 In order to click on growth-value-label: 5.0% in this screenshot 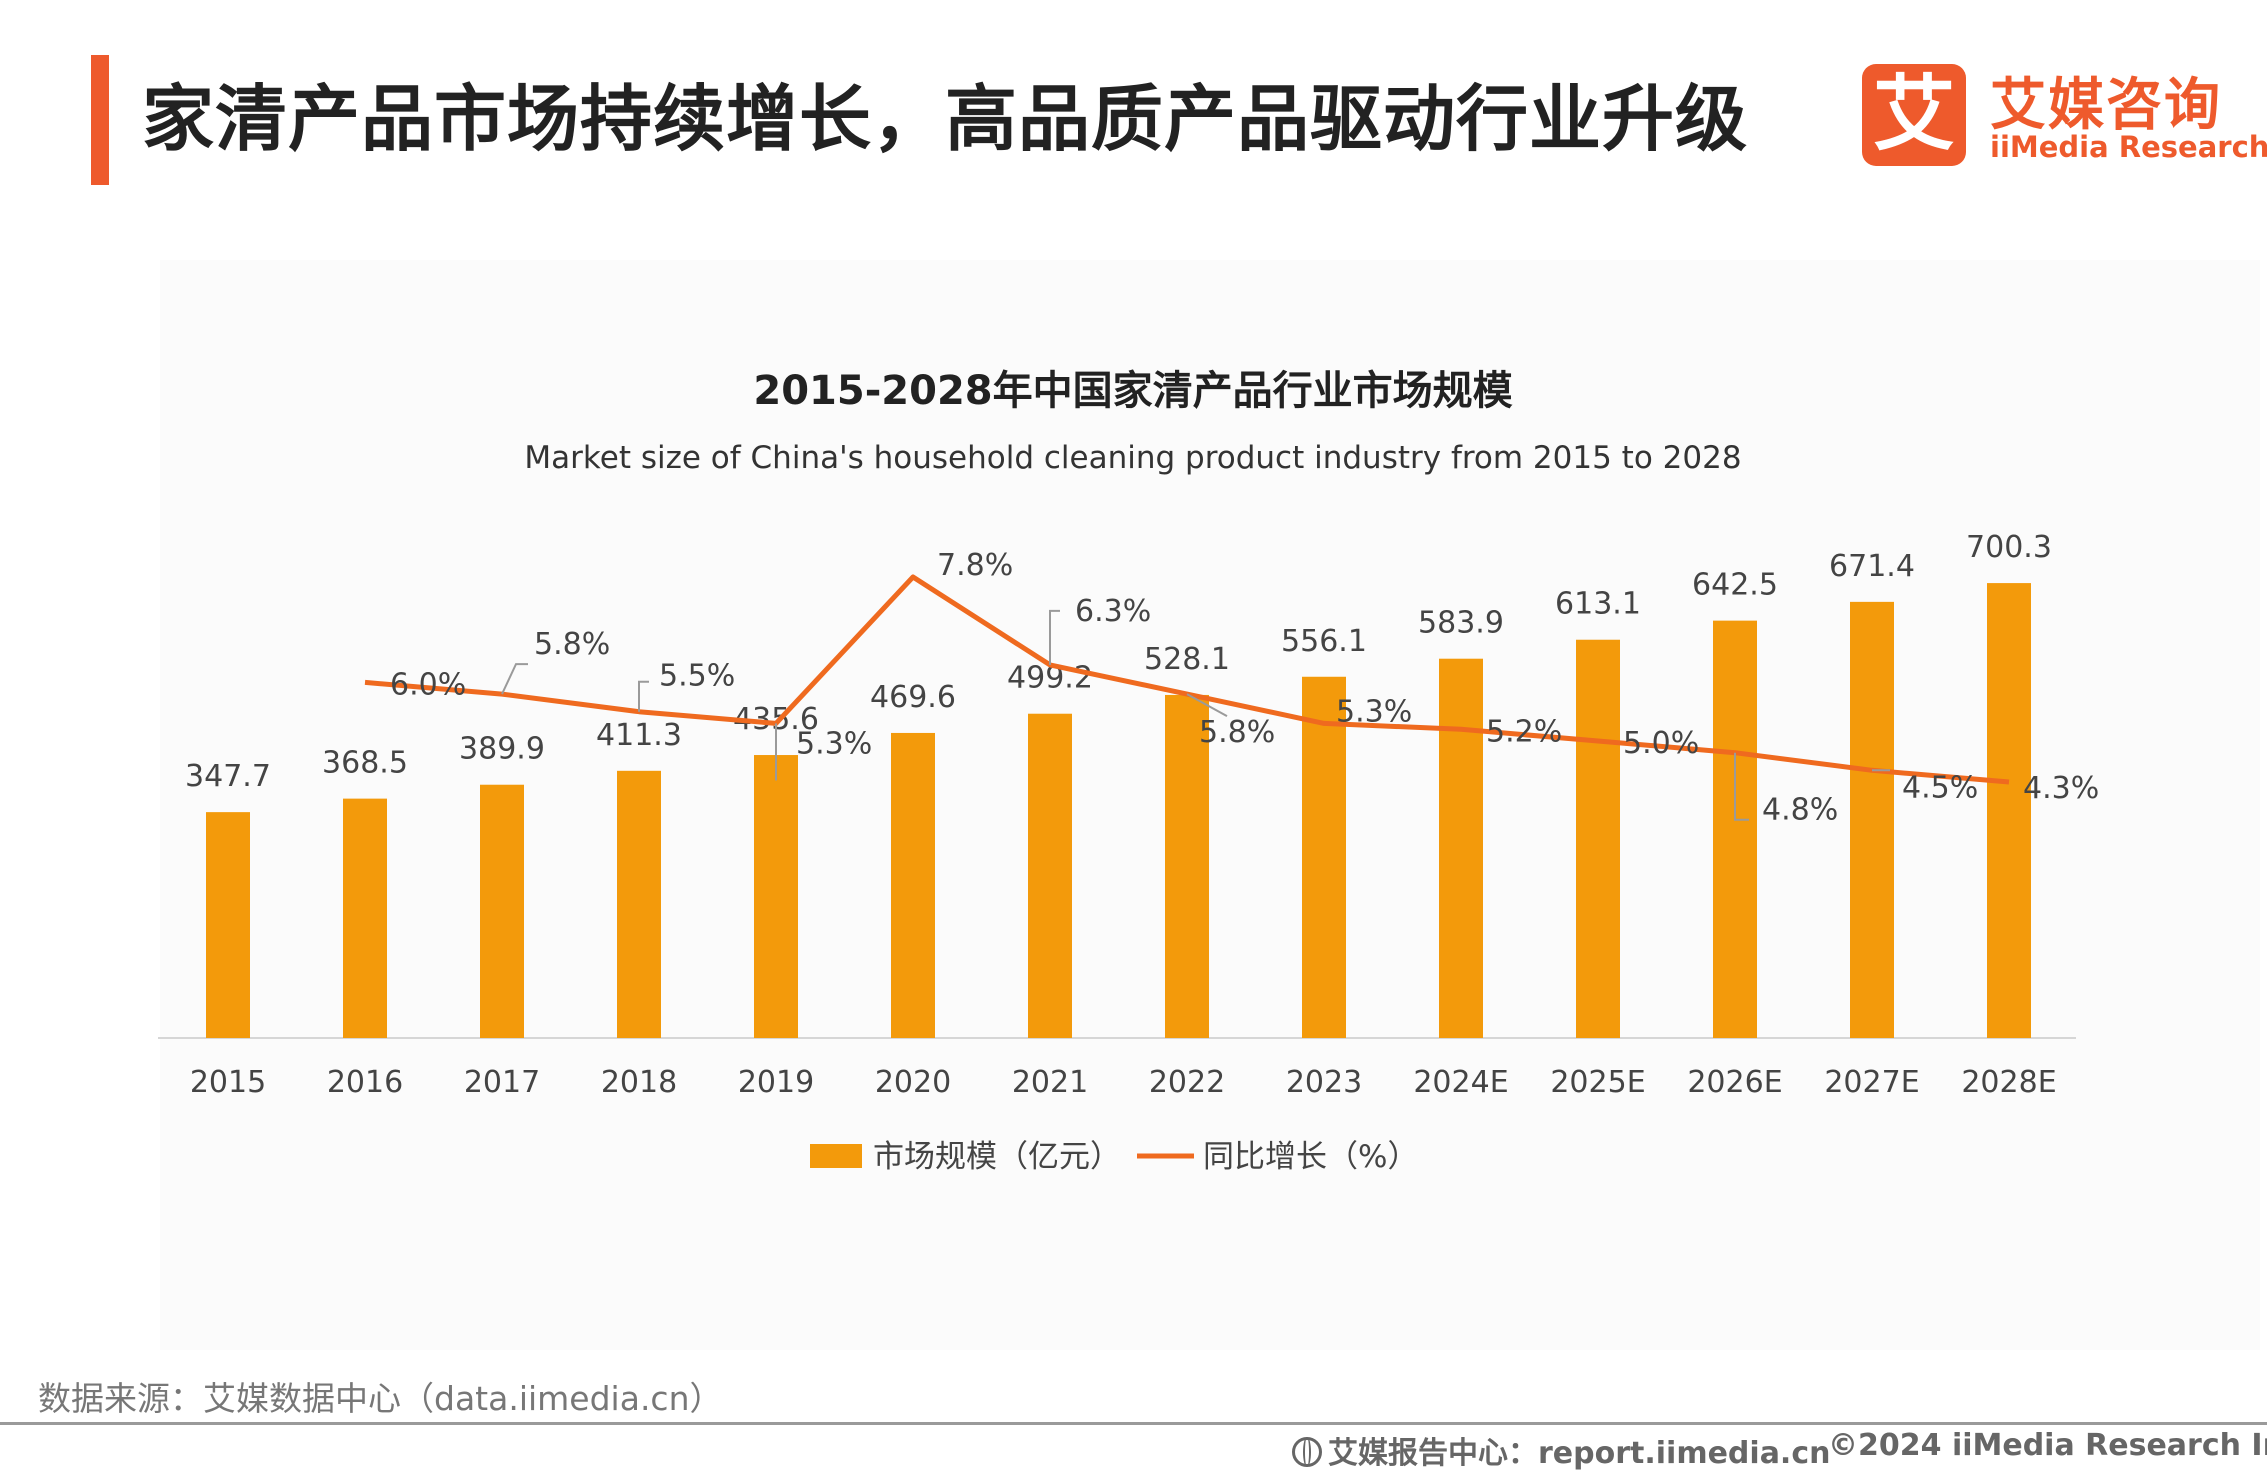, I will do `click(1661, 743)`.